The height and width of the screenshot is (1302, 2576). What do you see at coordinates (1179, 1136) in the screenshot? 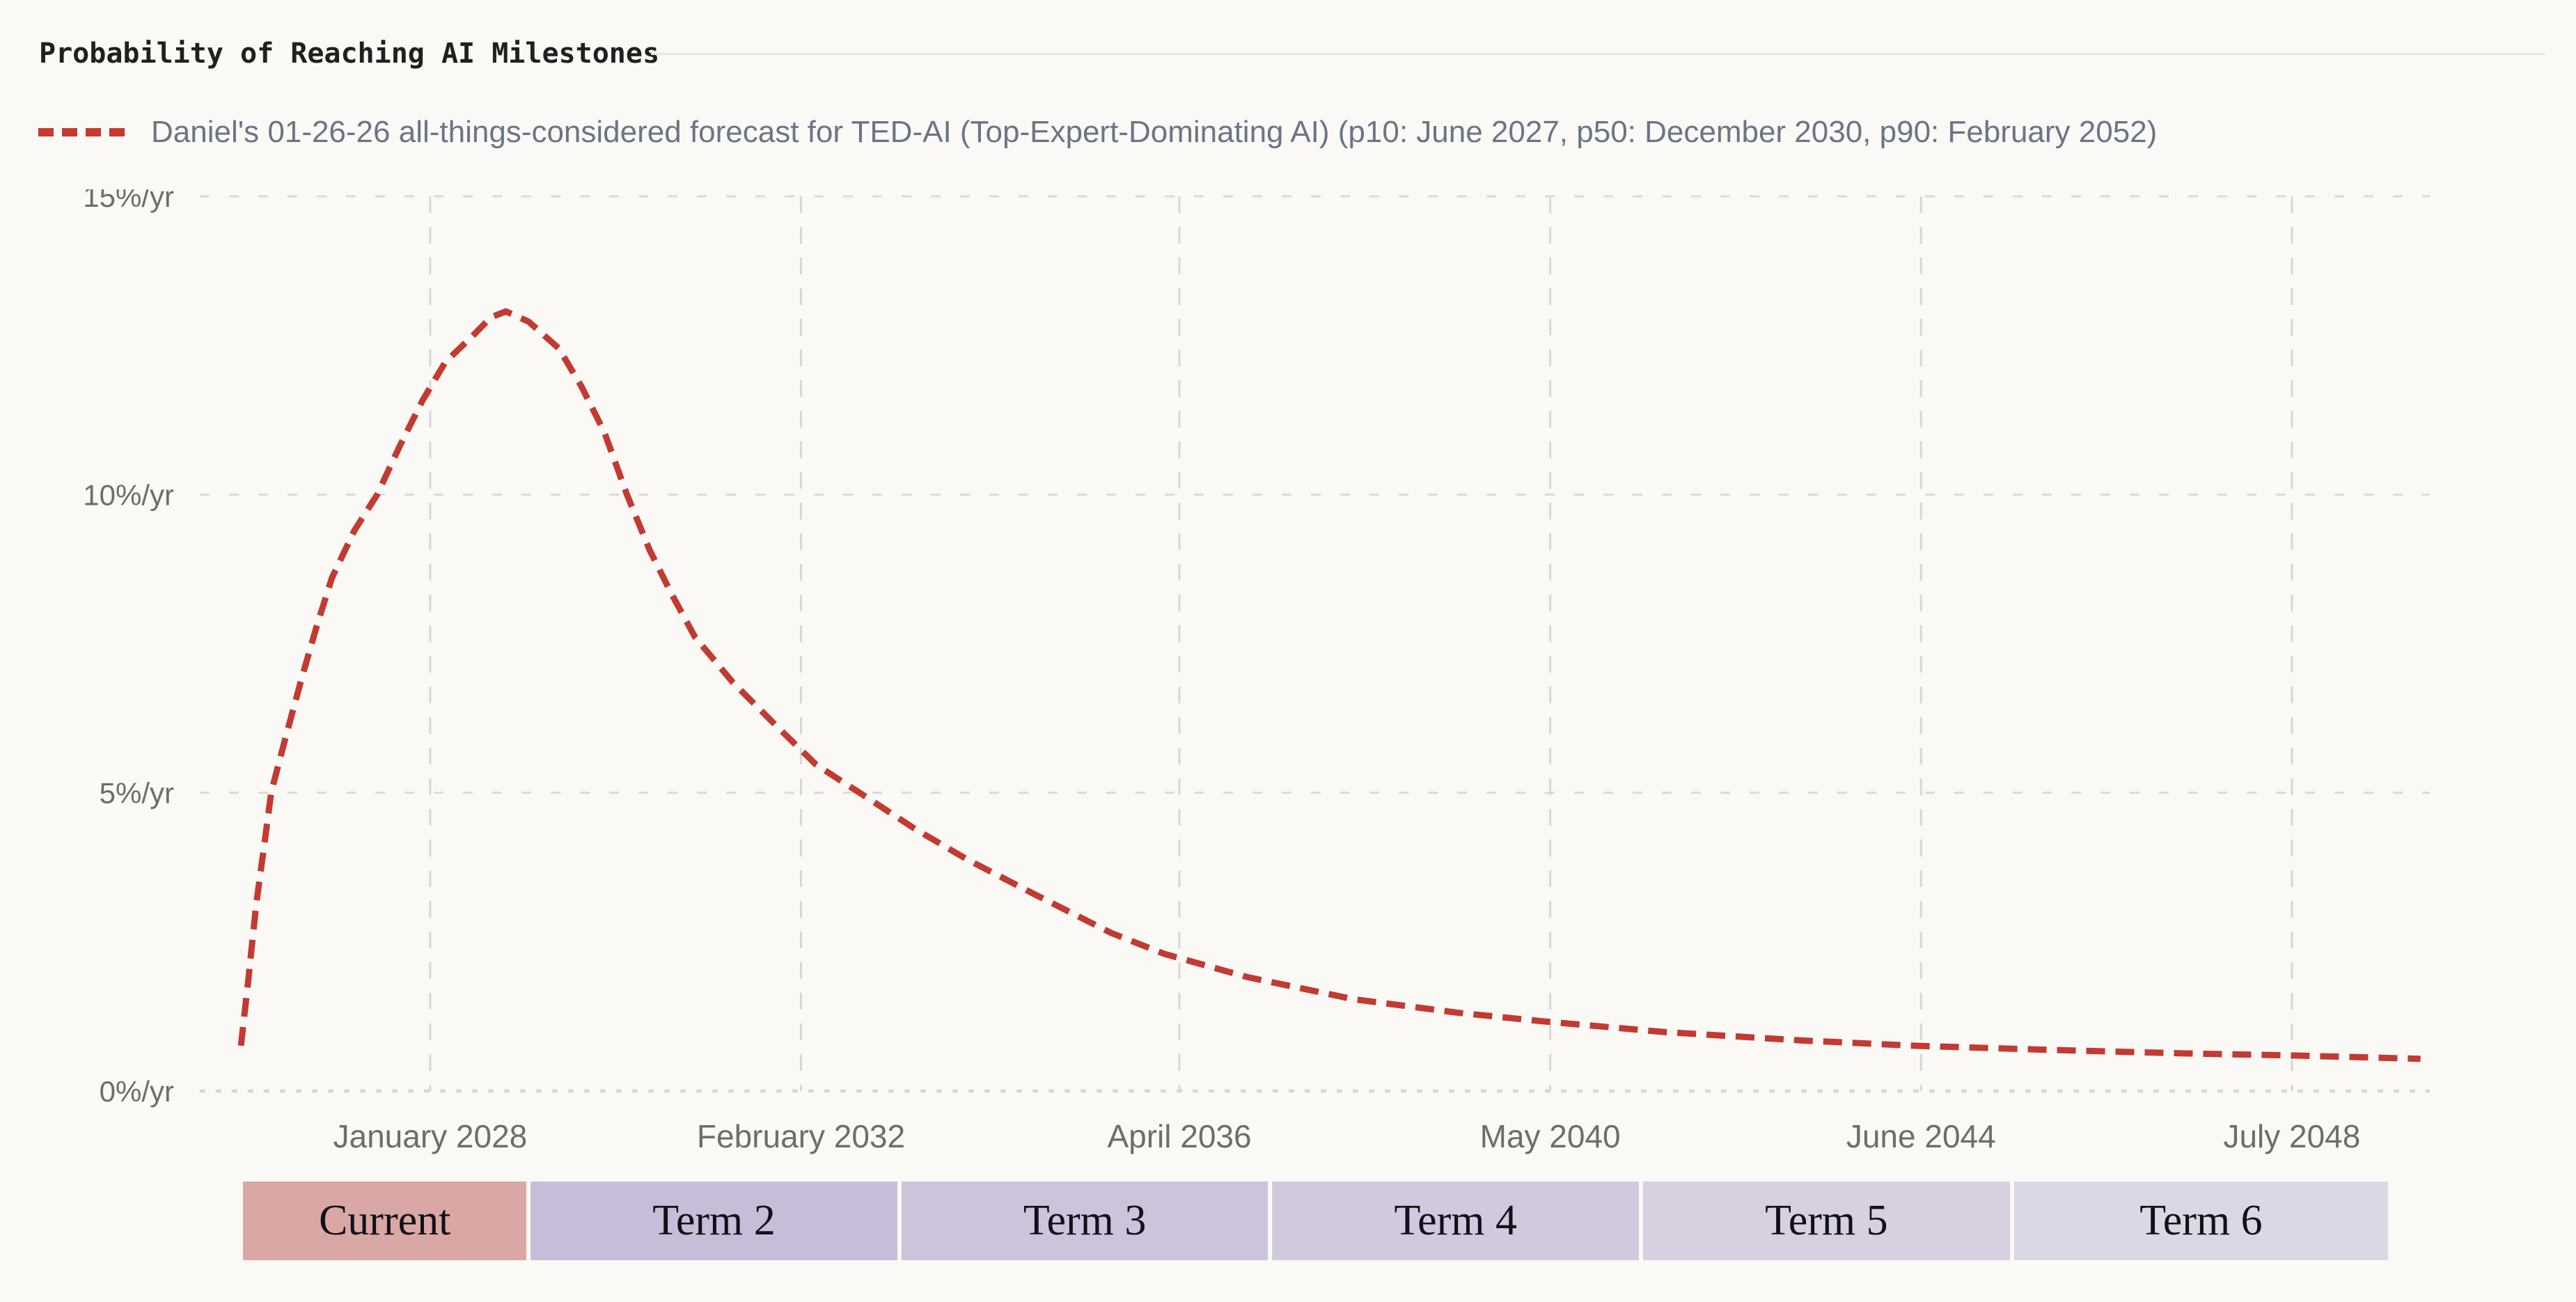
I see `x-axis-tick-label: April 2036` at bounding box center [1179, 1136].